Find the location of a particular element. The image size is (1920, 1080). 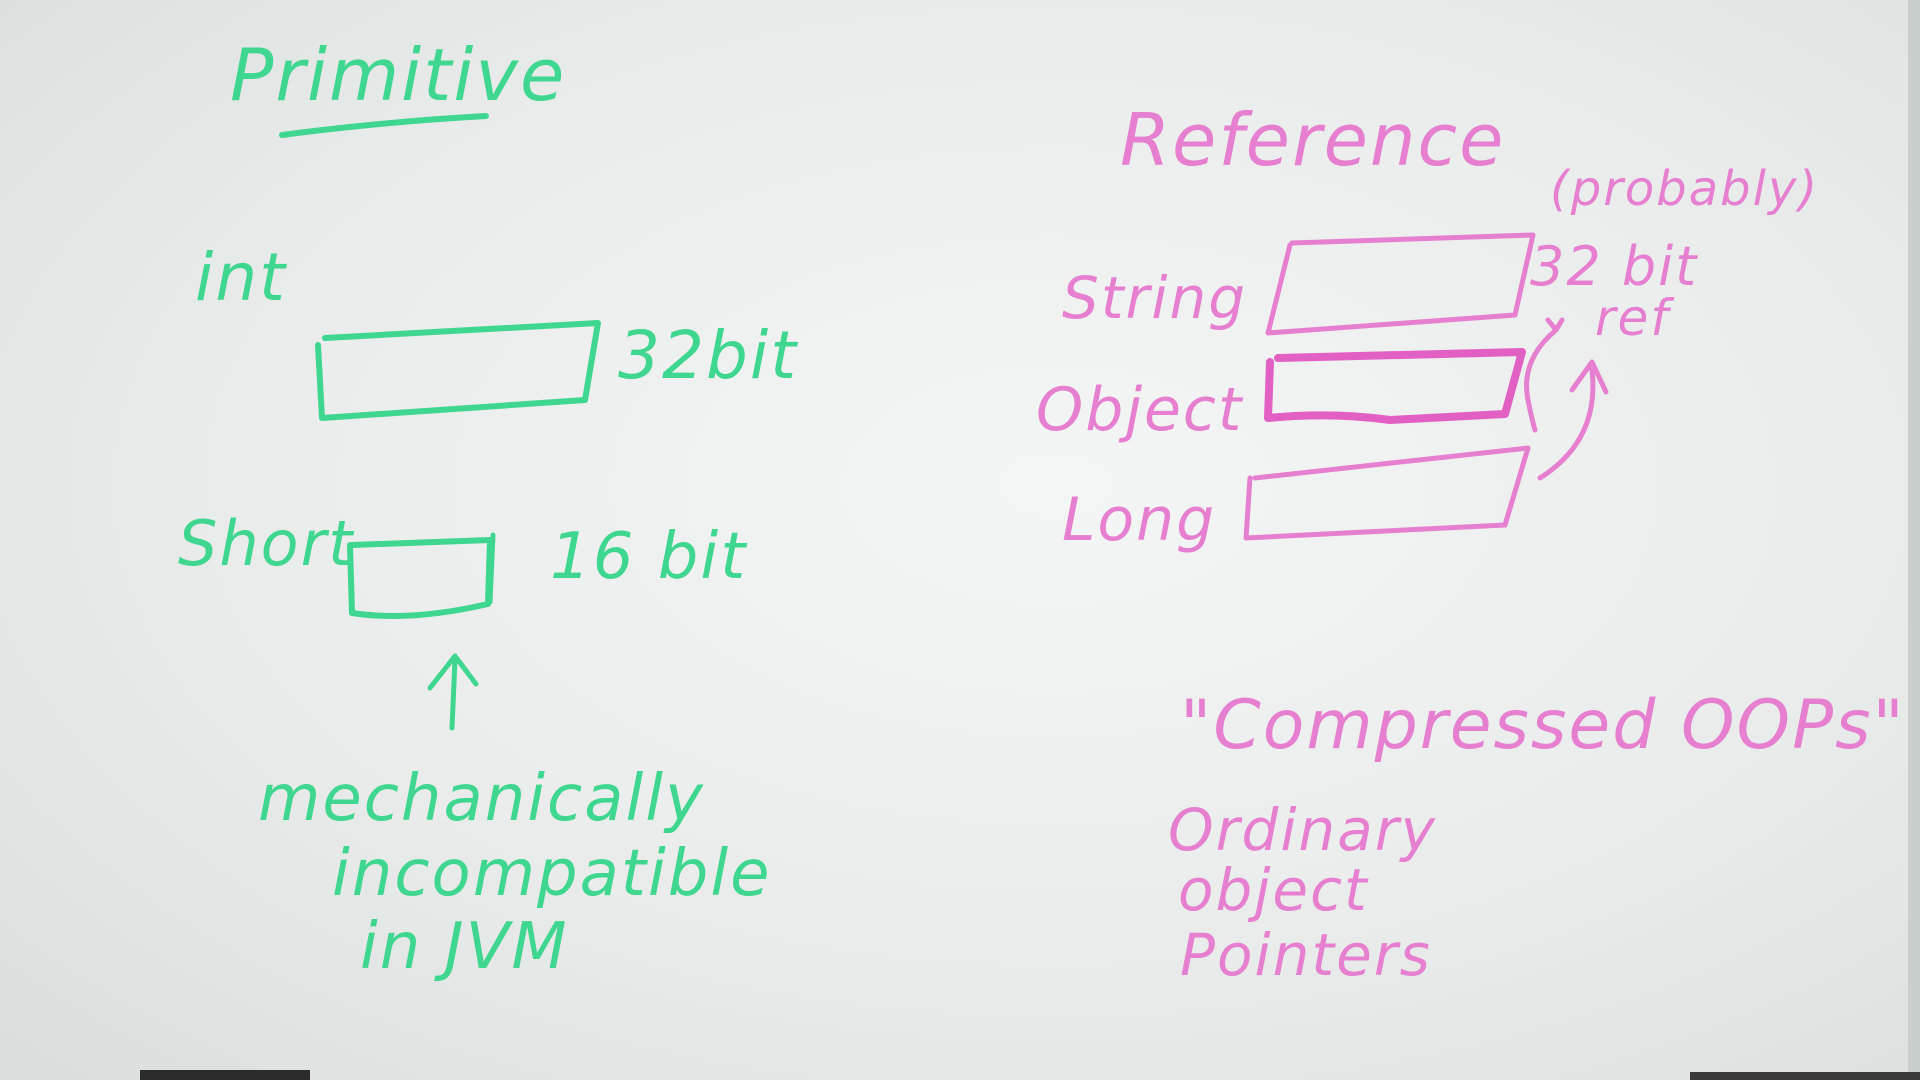

int-label: int is located at coordinates (241, 277).